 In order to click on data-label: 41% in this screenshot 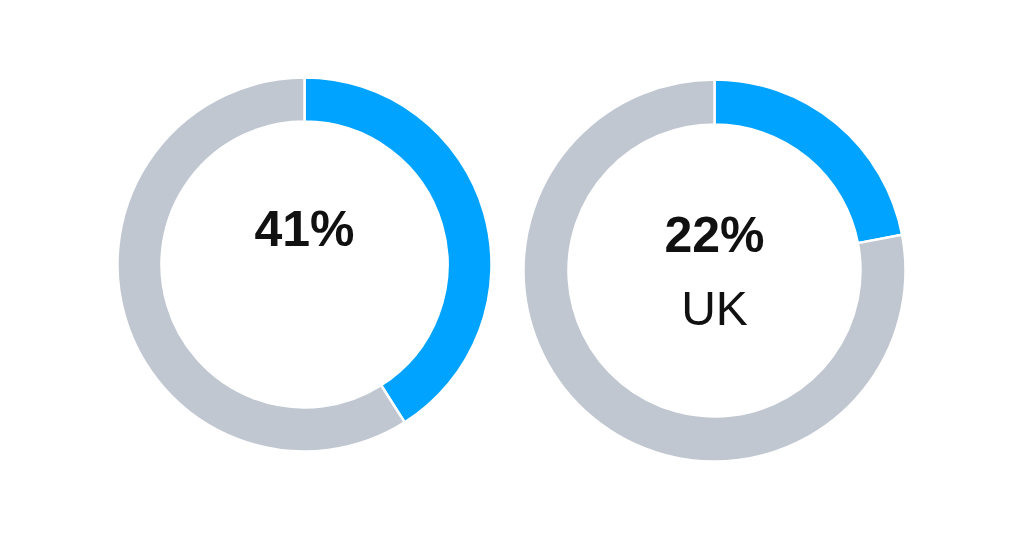, I will do `click(304, 228)`.